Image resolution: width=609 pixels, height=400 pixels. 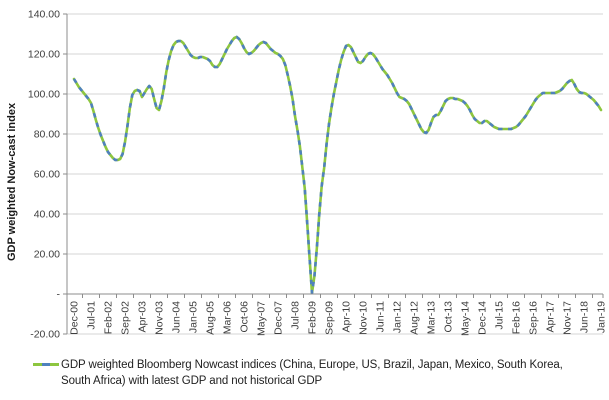 I want to click on svg-text: Jun-04, so click(x=177, y=317).